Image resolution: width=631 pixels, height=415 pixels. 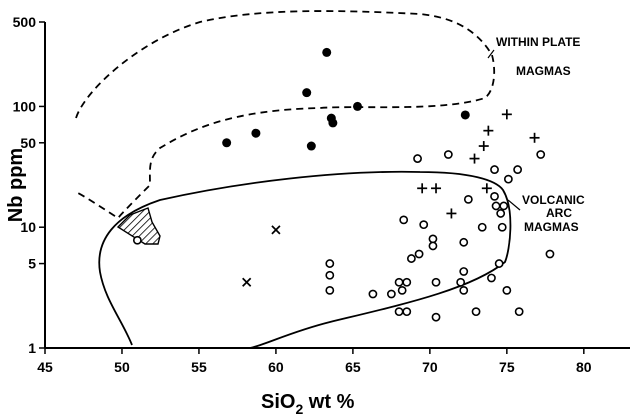 What do you see at coordinates (25, 22) in the screenshot?
I see `y-tick-label: 500` at bounding box center [25, 22].